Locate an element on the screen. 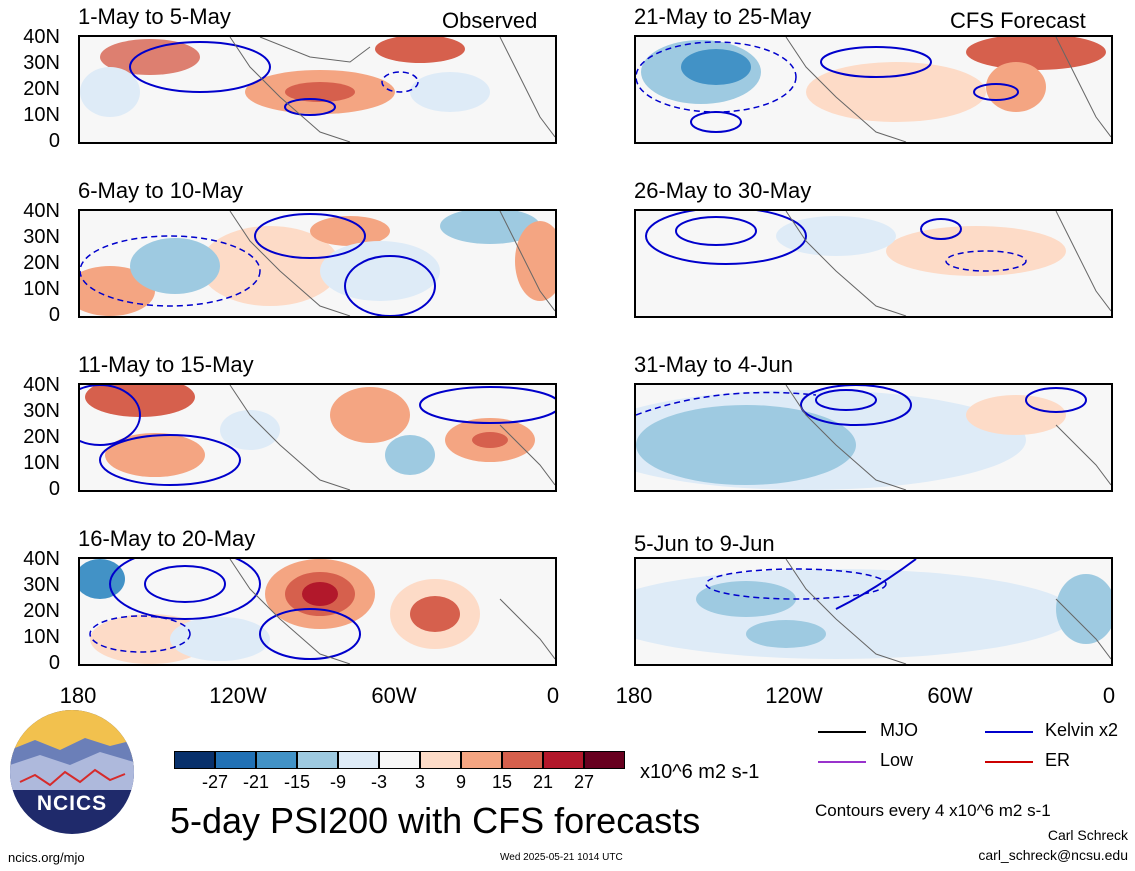 The height and width of the screenshot is (871, 1135). colorbar-tick-label: -3 is located at coordinates (378, 782).